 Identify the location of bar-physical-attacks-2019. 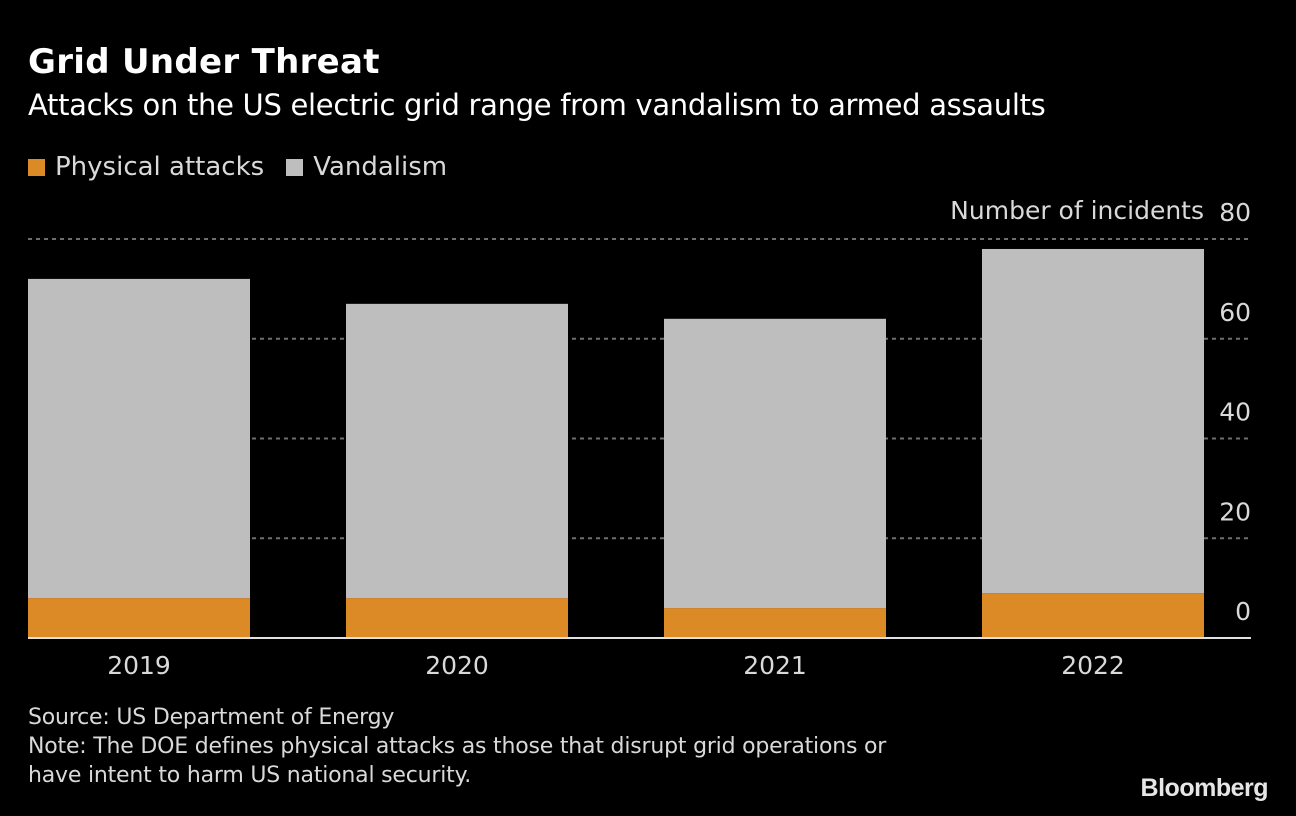
(139, 618).